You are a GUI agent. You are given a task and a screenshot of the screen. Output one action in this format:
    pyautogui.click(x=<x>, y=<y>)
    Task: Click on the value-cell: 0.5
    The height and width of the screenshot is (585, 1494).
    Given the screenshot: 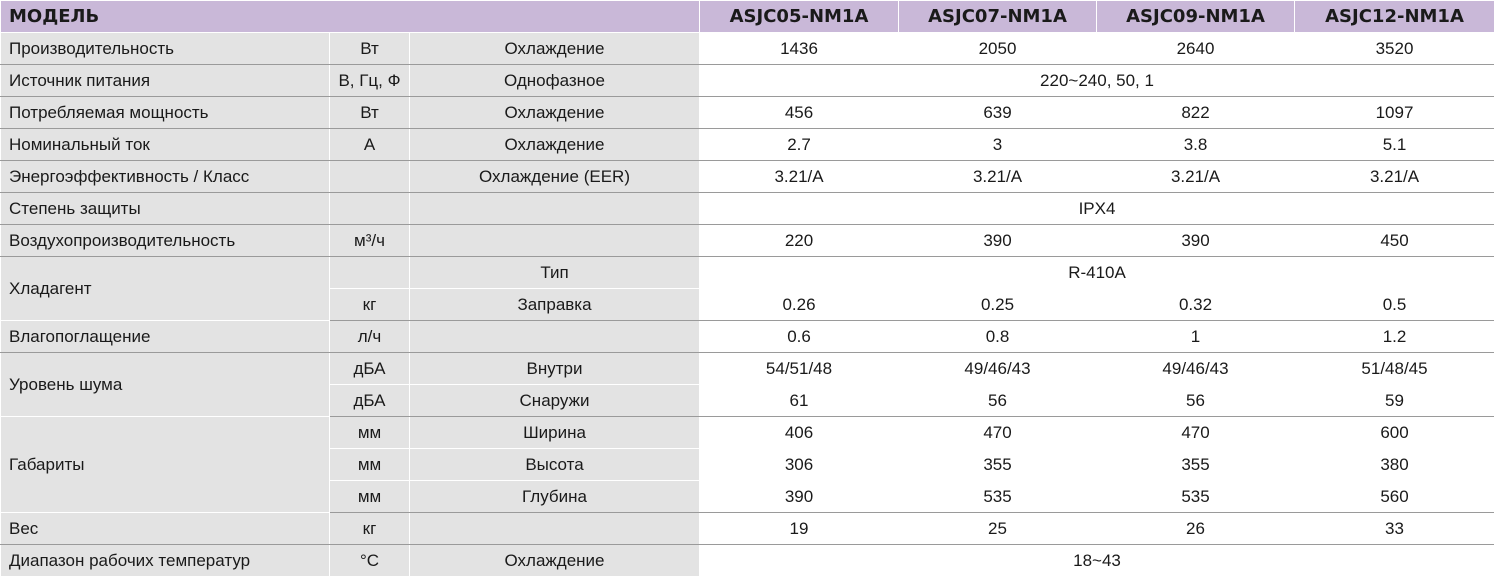 What is the action you would take?
    pyautogui.click(x=1394, y=304)
    